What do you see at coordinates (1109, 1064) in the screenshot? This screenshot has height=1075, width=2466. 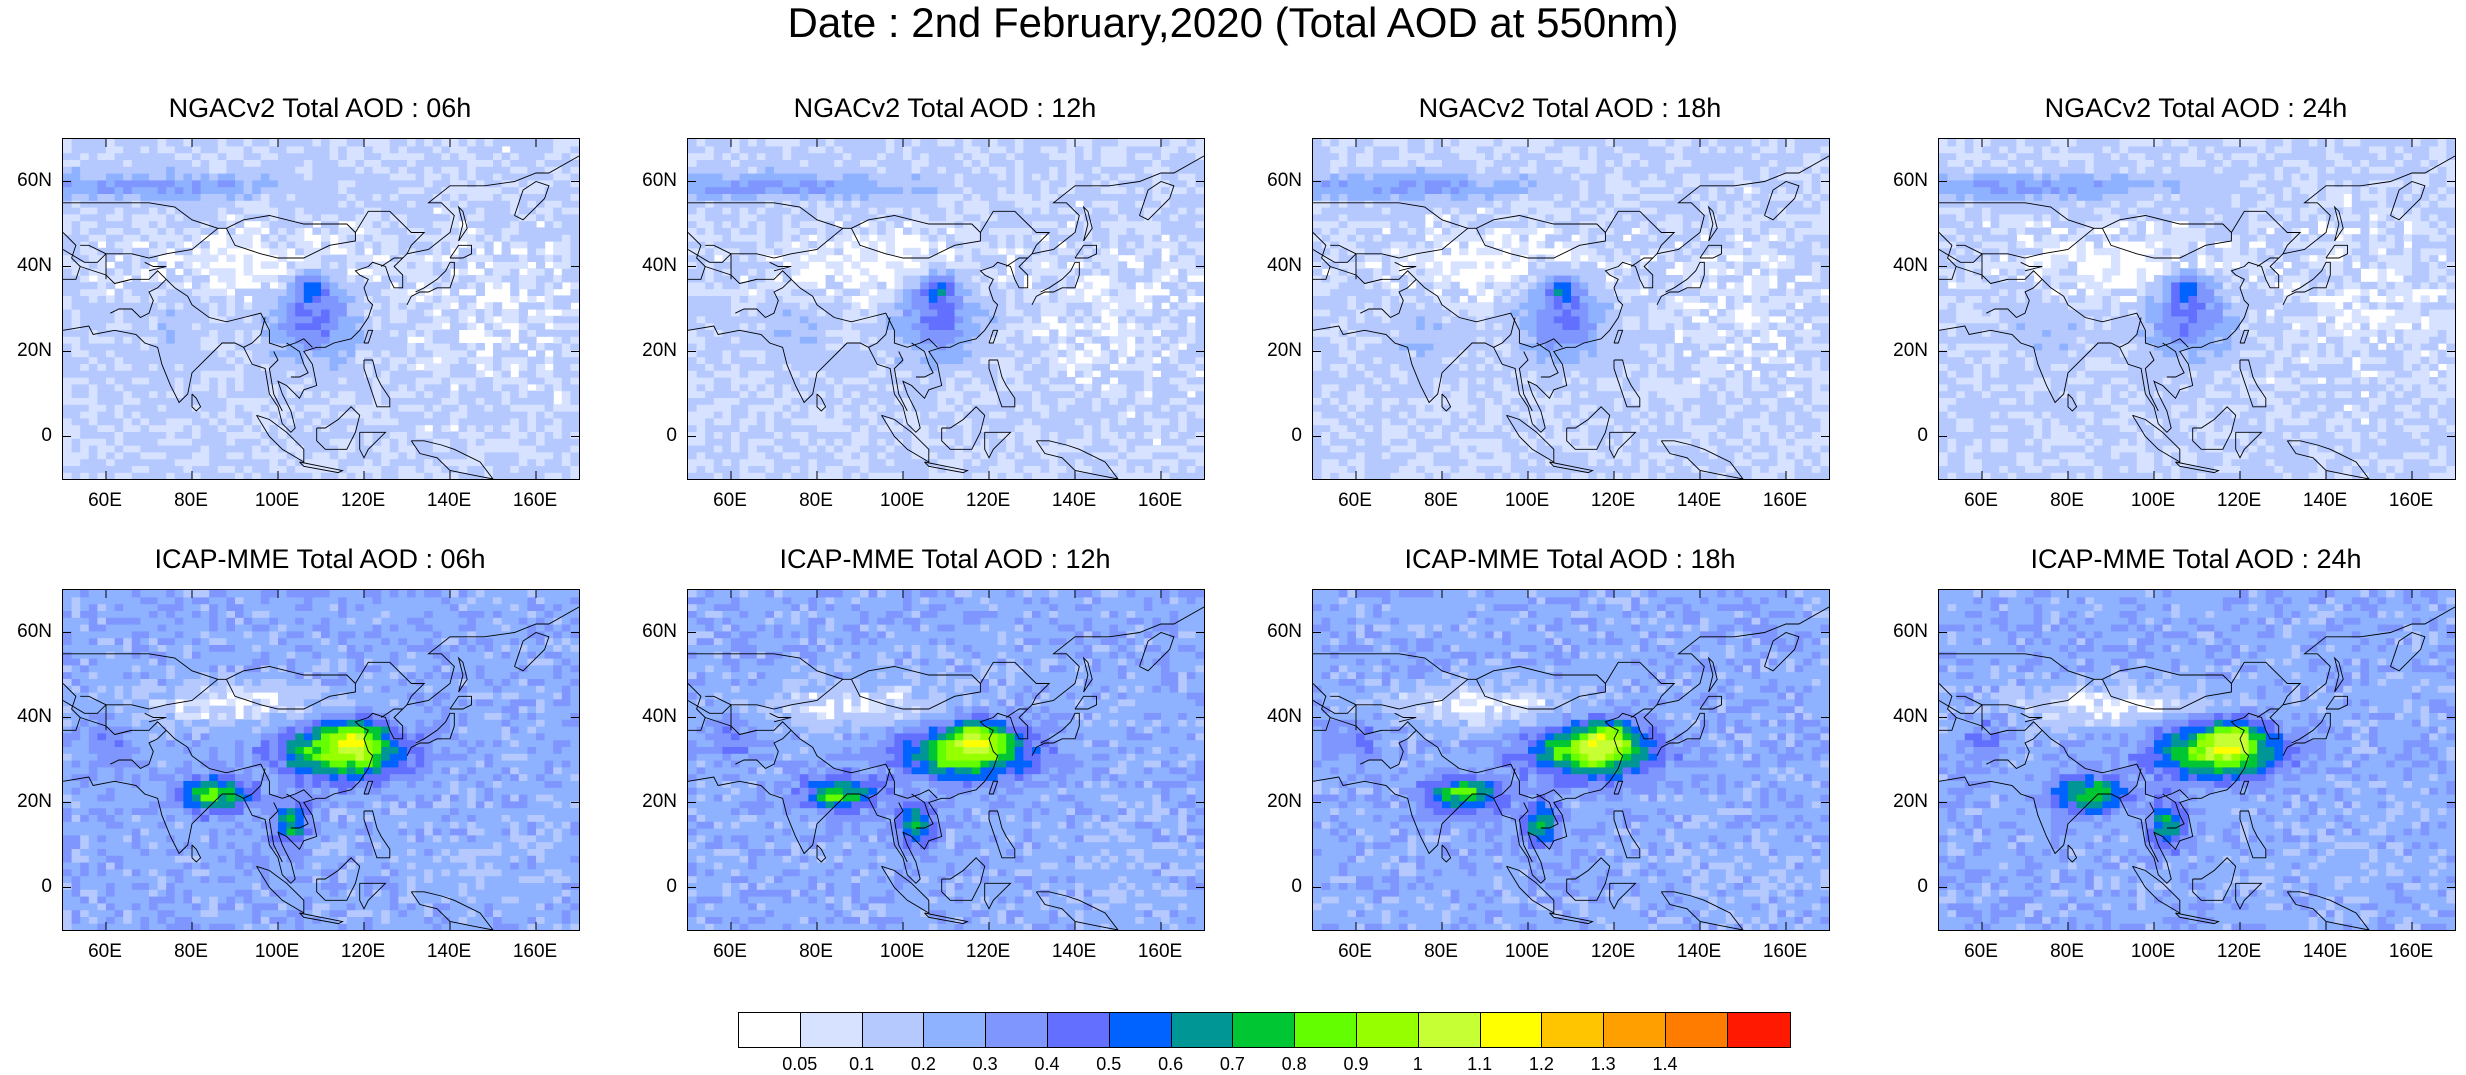 I see `colorbar-label: 0.5` at bounding box center [1109, 1064].